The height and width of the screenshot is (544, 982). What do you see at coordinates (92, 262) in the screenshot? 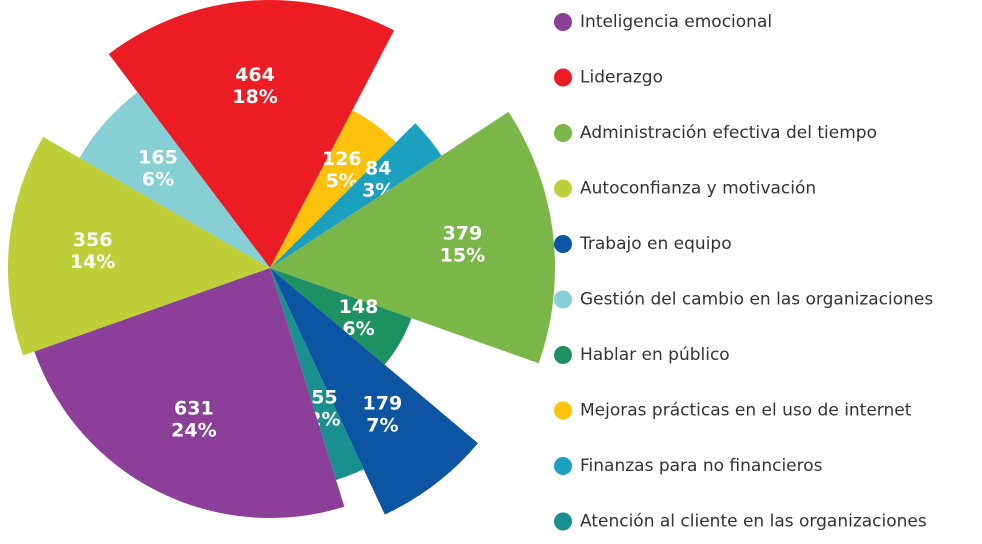
I see `percent-label: 14%` at bounding box center [92, 262].